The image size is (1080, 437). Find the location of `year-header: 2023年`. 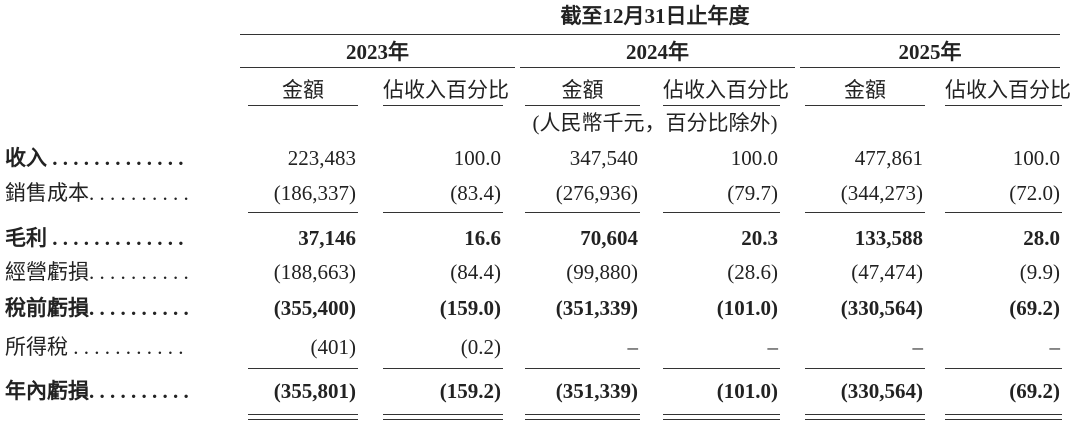

year-header: 2023年 is located at coordinates (377, 52).